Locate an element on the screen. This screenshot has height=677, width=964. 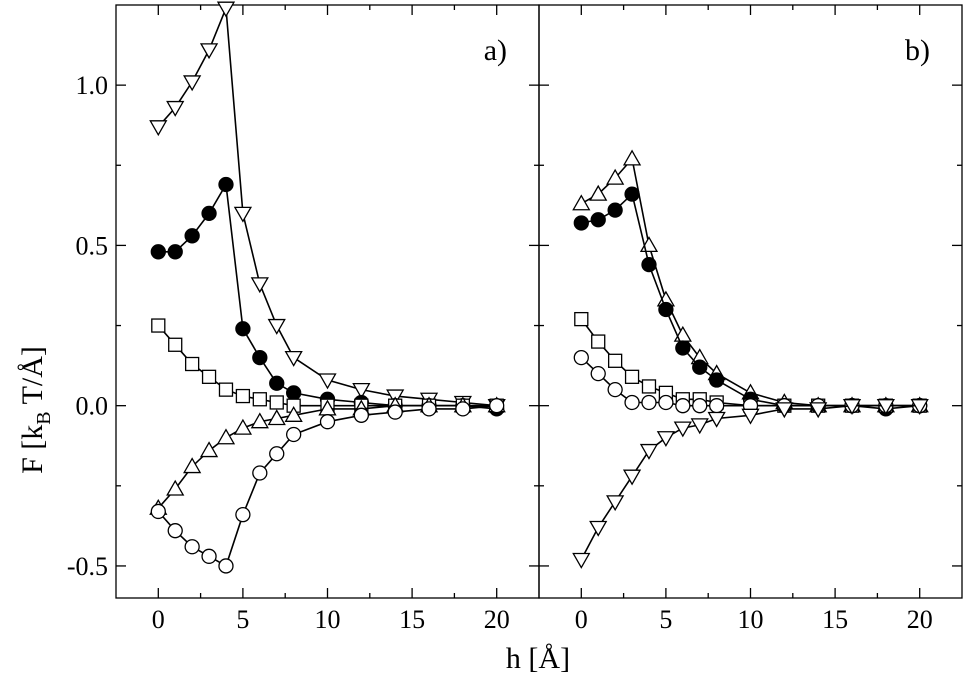
y-tick-label: 0.5 is located at coordinates (92, 245).